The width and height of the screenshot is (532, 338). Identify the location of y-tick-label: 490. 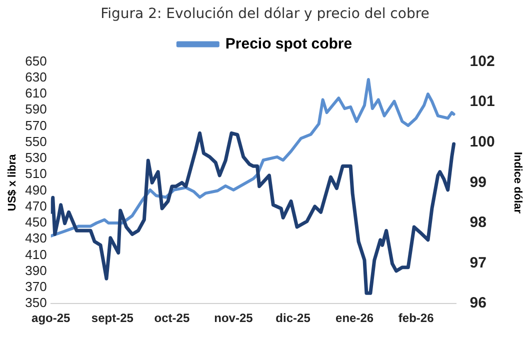
(36, 190).